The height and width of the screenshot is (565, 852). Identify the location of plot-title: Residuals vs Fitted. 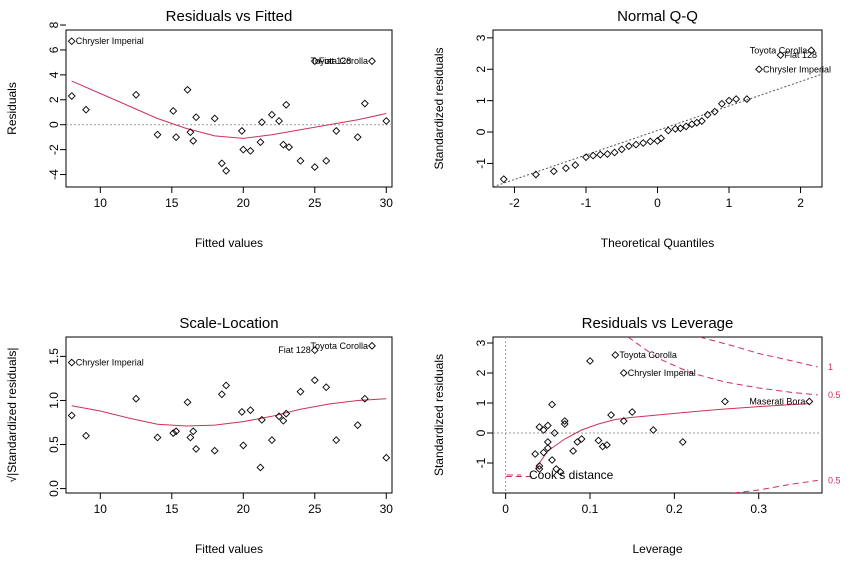
(229, 16).